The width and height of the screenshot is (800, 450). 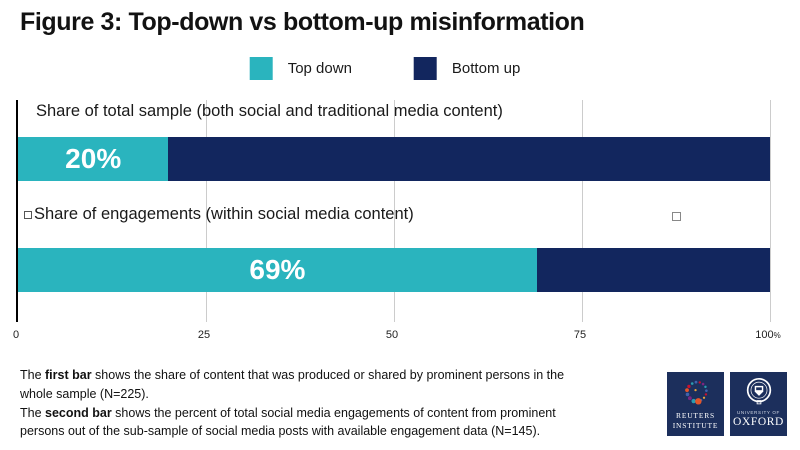 I want to click on reuters-institute-logo: REUTERS INSTITUTE, so click(x=695, y=404).